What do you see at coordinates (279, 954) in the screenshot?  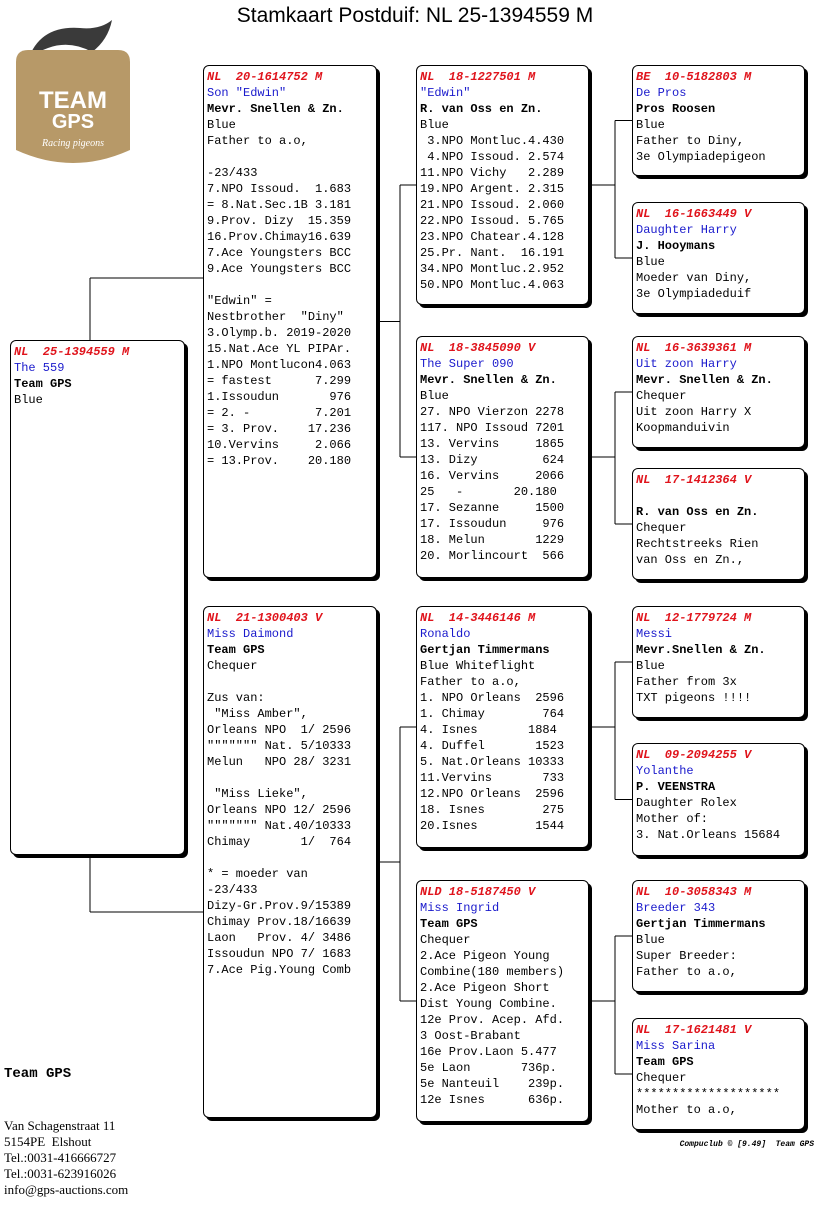 I see `info-line: Issoudun NPO 7/ 1683` at bounding box center [279, 954].